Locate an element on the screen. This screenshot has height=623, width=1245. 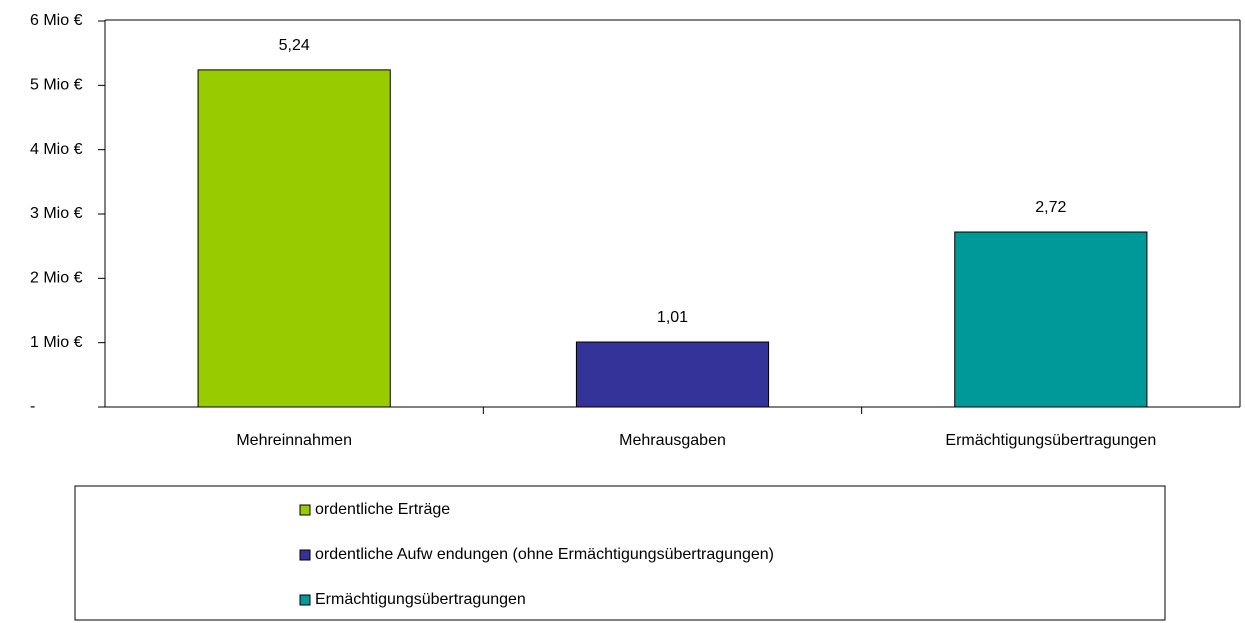
x-tick-label: Mehreinnahmen is located at coordinates (294, 440).